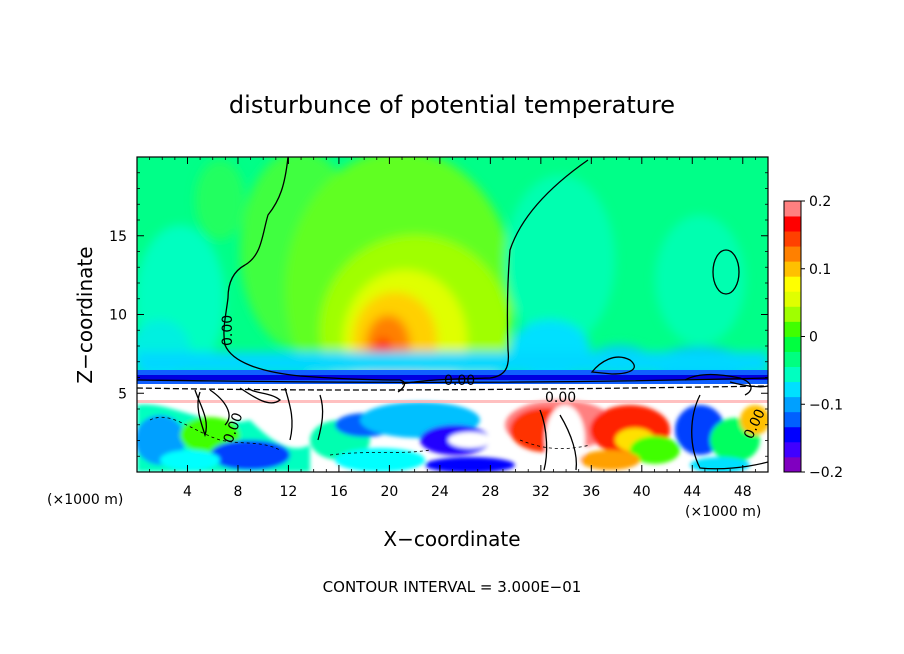 Image resolution: width=904 pixels, height=654 pixels. Describe the element at coordinates (187, 492) in the screenshot. I see `x-tick-label: 4` at that location.